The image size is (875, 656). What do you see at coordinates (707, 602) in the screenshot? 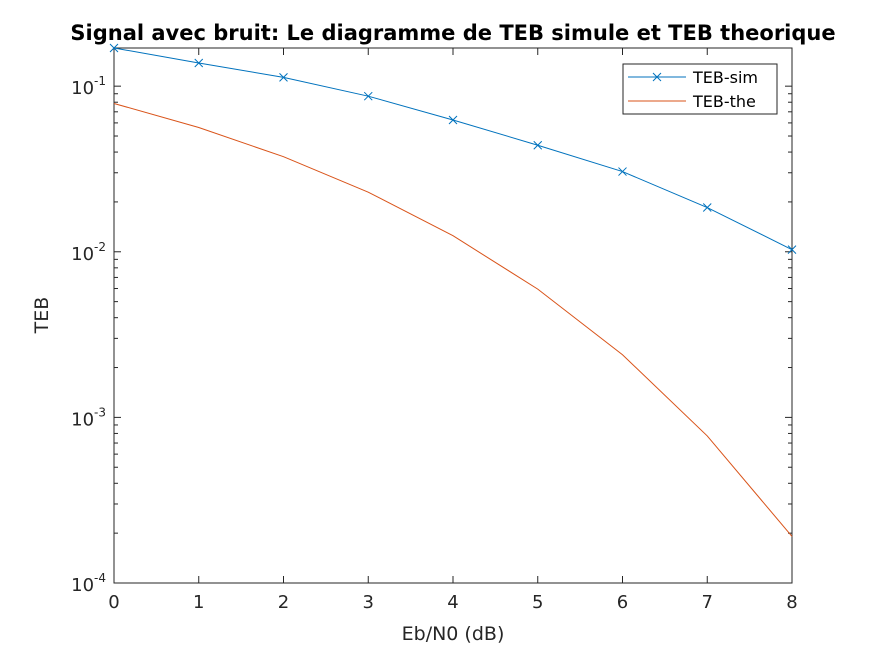
I see `x-tick-label: 7` at bounding box center [707, 602].